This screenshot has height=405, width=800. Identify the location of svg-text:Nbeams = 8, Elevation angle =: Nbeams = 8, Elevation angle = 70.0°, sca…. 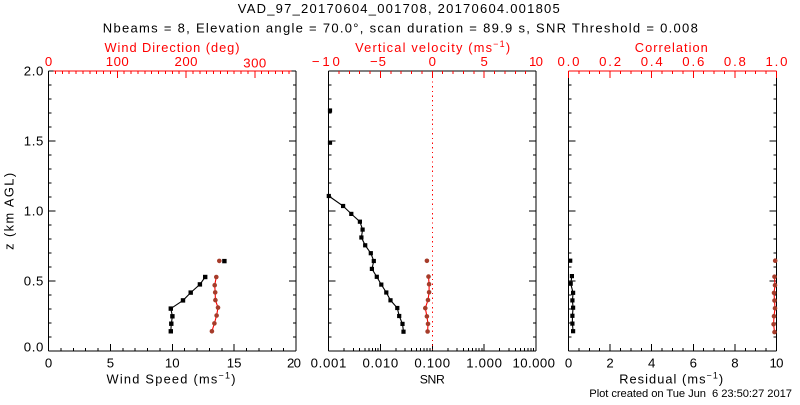
(400, 28).